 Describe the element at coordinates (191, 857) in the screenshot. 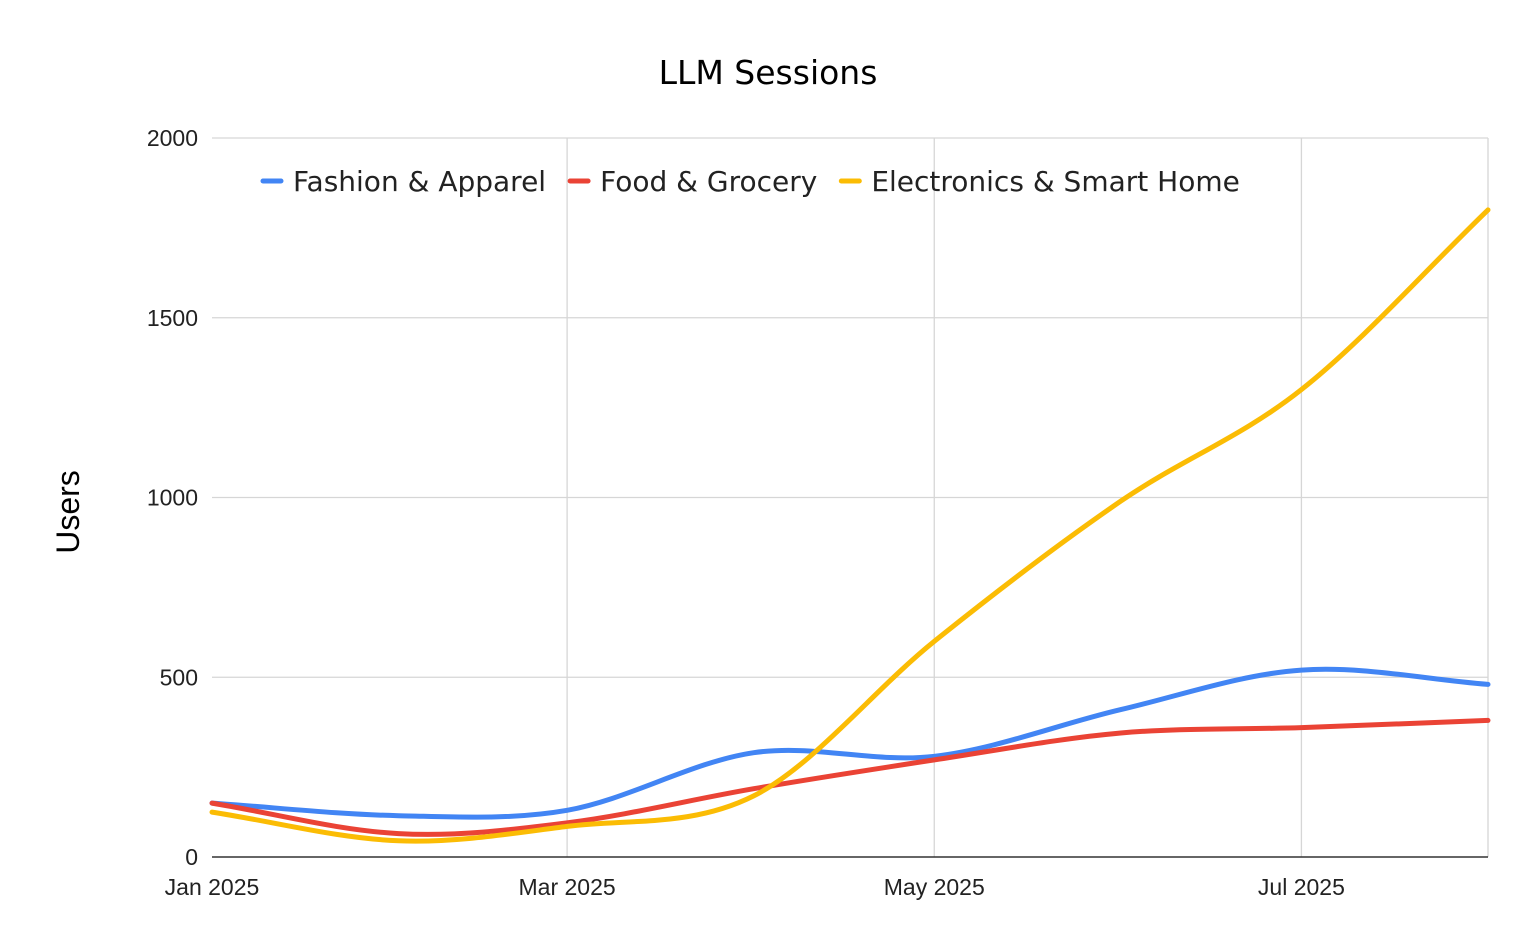

I see `y-tick-label: 0` at that location.